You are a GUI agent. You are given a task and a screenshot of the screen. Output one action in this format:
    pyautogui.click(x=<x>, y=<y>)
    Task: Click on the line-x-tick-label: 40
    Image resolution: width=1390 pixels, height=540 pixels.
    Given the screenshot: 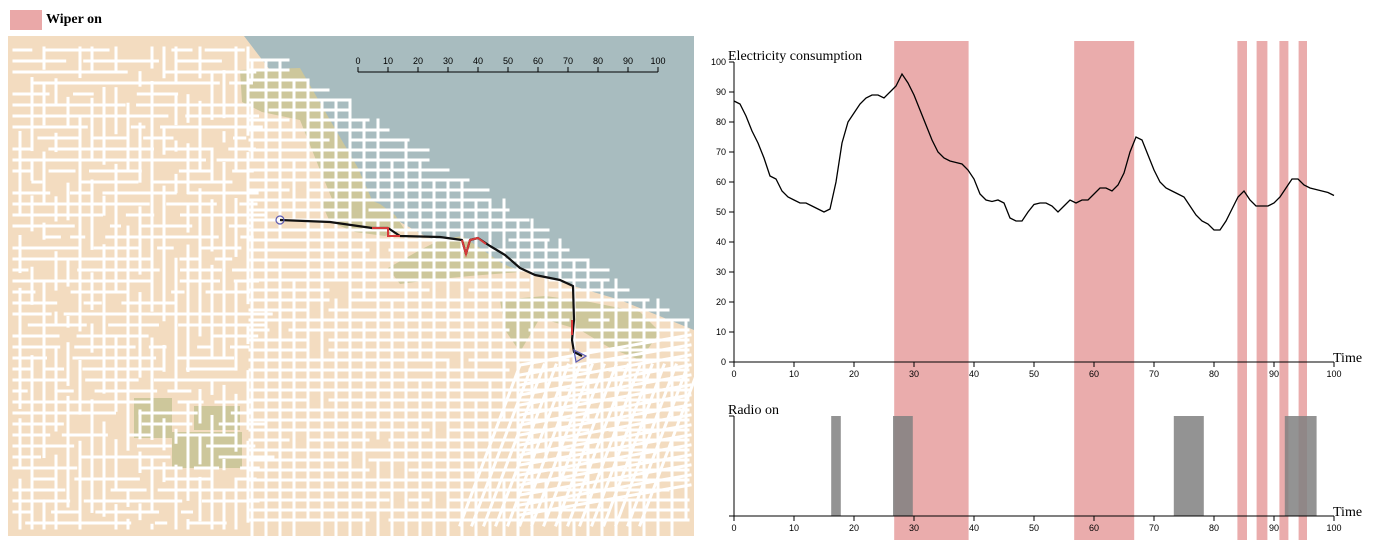 What is the action you would take?
    pyautogui.click(x=974, y=374)
    